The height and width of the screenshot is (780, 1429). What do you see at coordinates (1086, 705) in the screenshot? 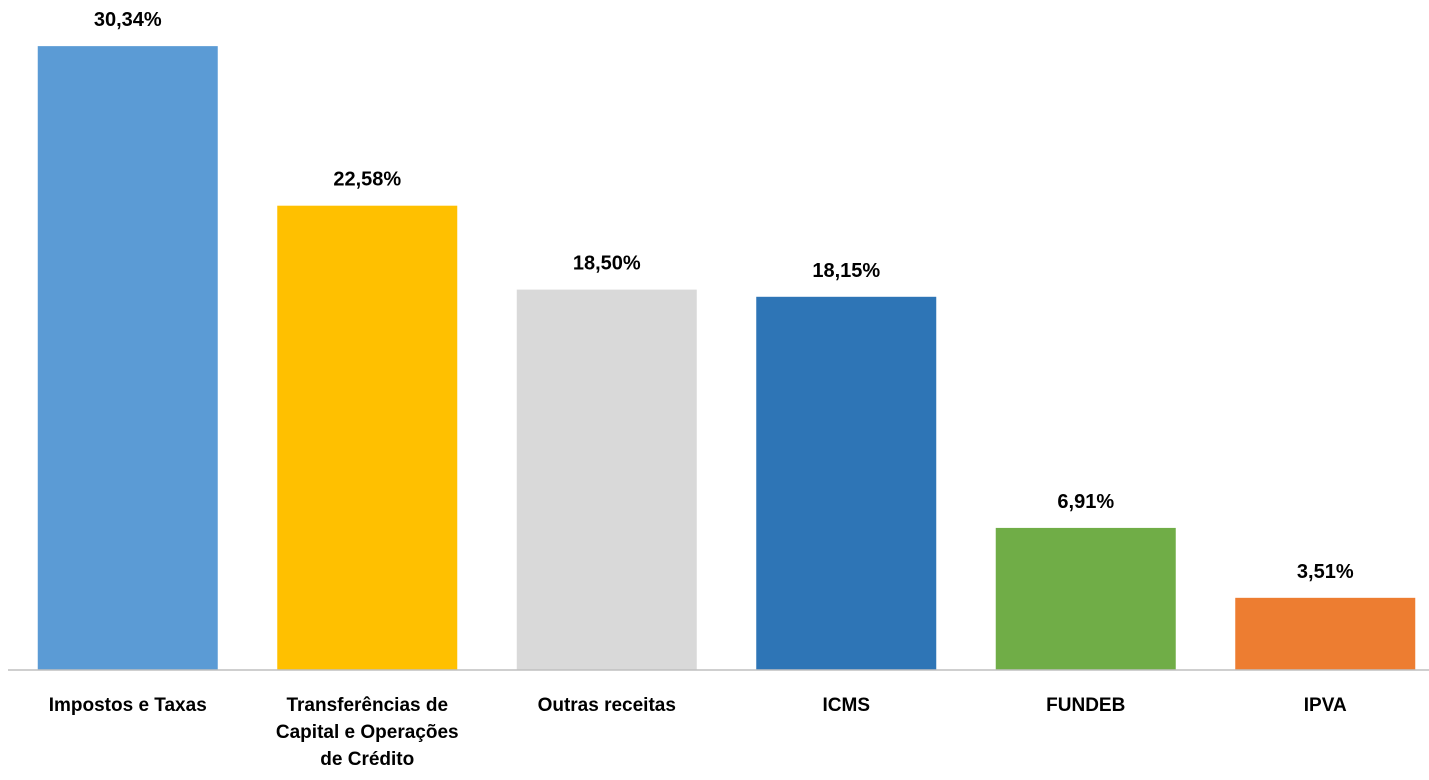
I see `x-tick-label: FUNDEB` at bounding box center [1086, 705].